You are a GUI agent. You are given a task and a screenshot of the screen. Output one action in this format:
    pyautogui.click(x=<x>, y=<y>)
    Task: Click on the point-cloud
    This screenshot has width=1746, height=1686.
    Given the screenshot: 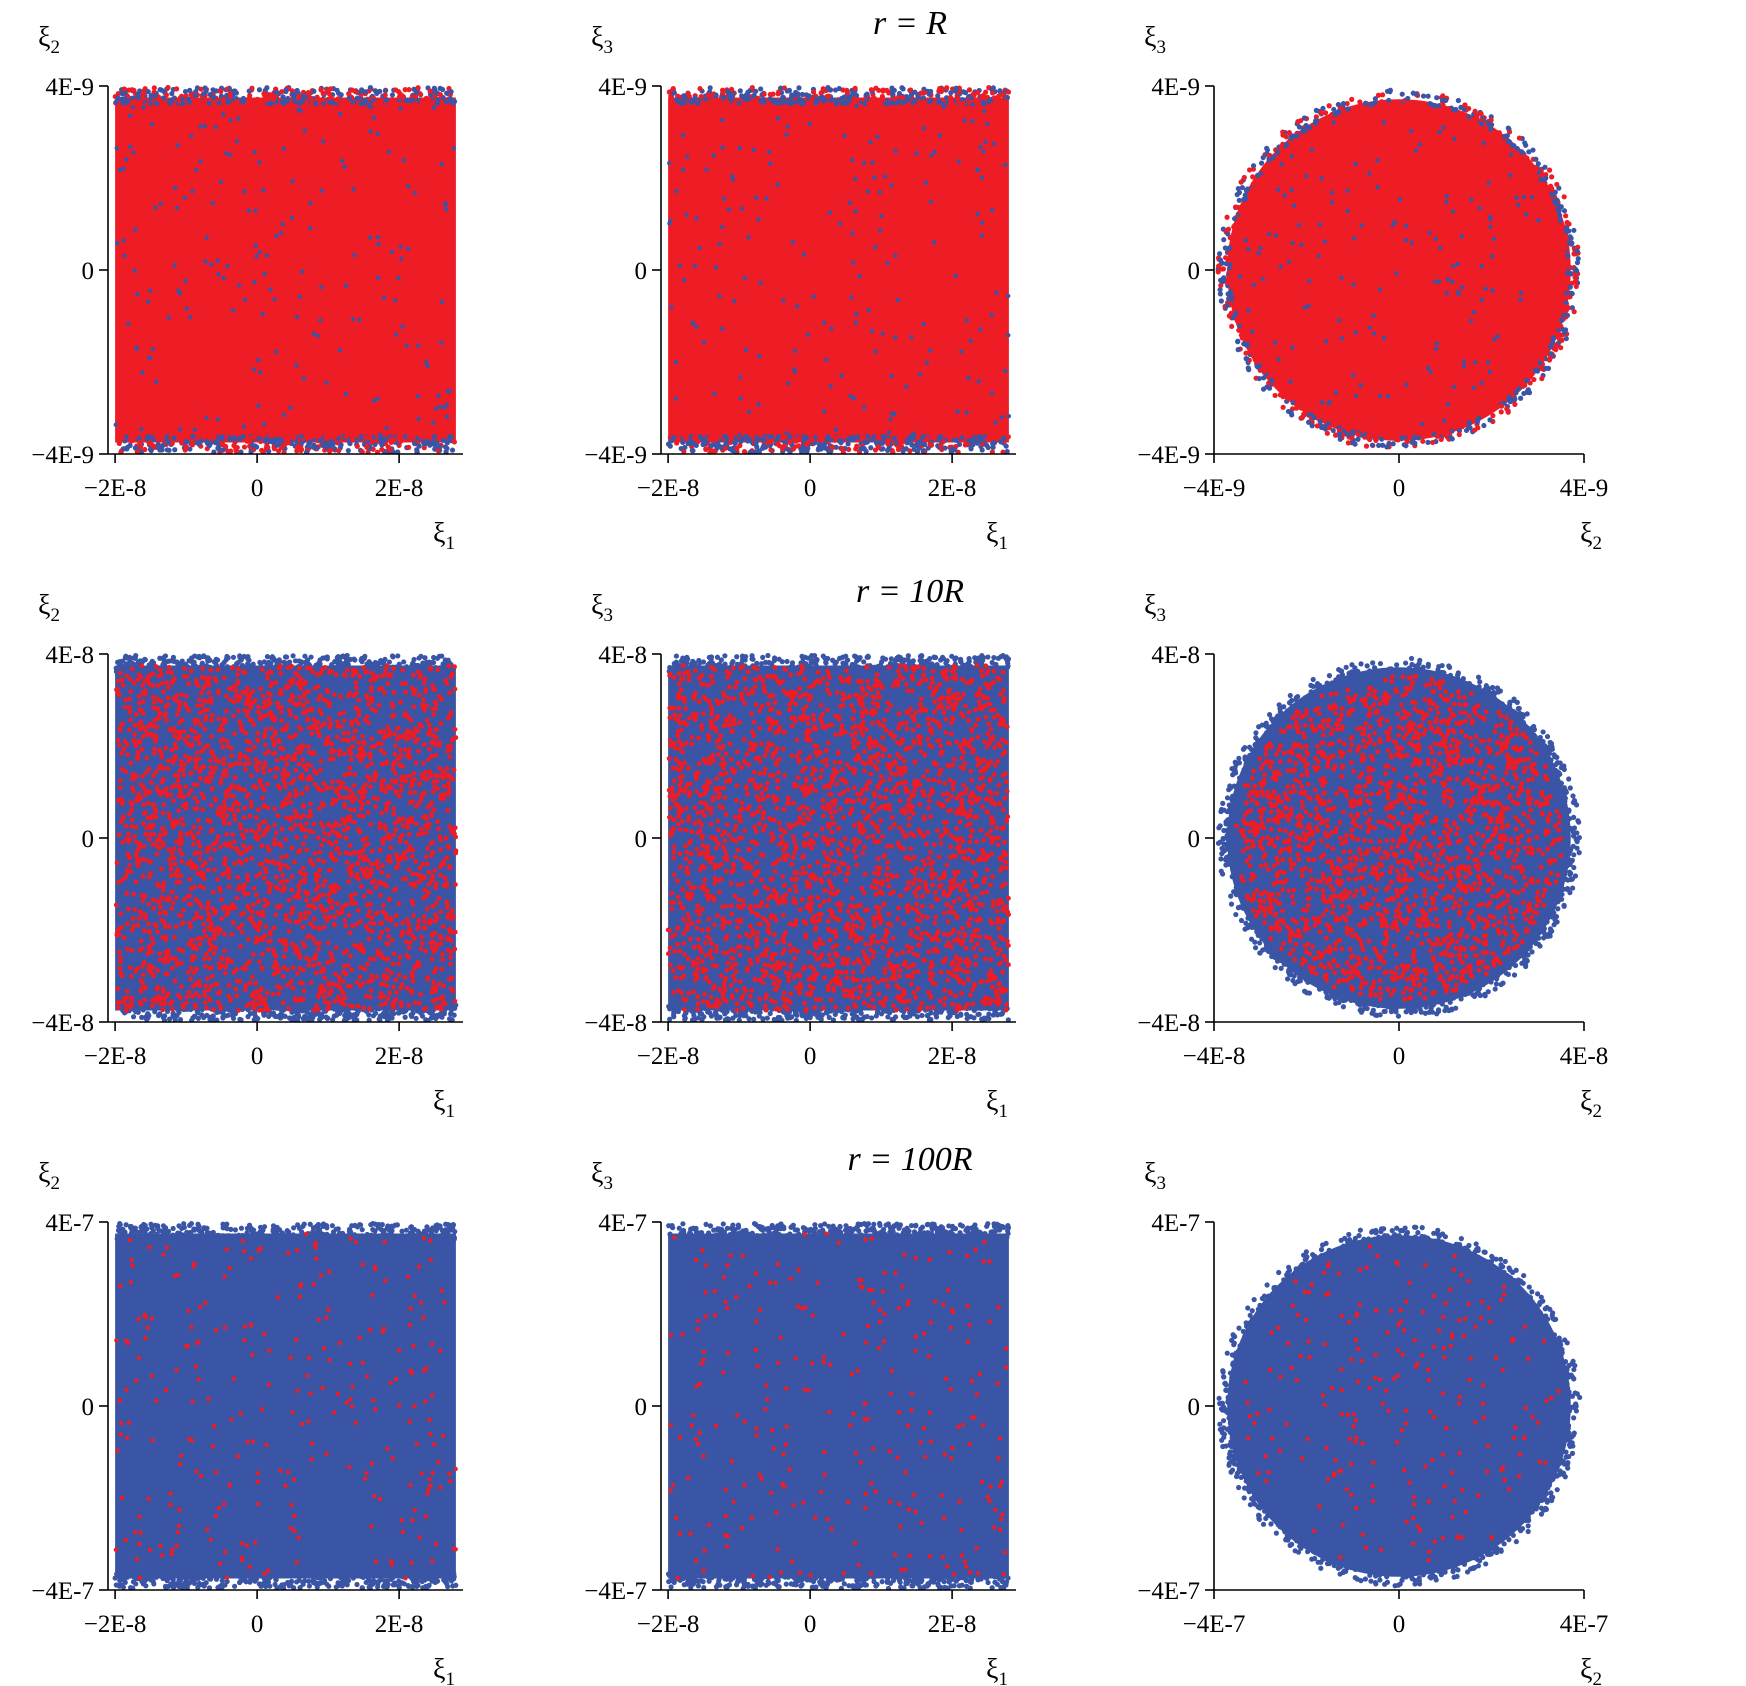 What is the action you would take?
    pyautogui.click(x=285, y=270)
    